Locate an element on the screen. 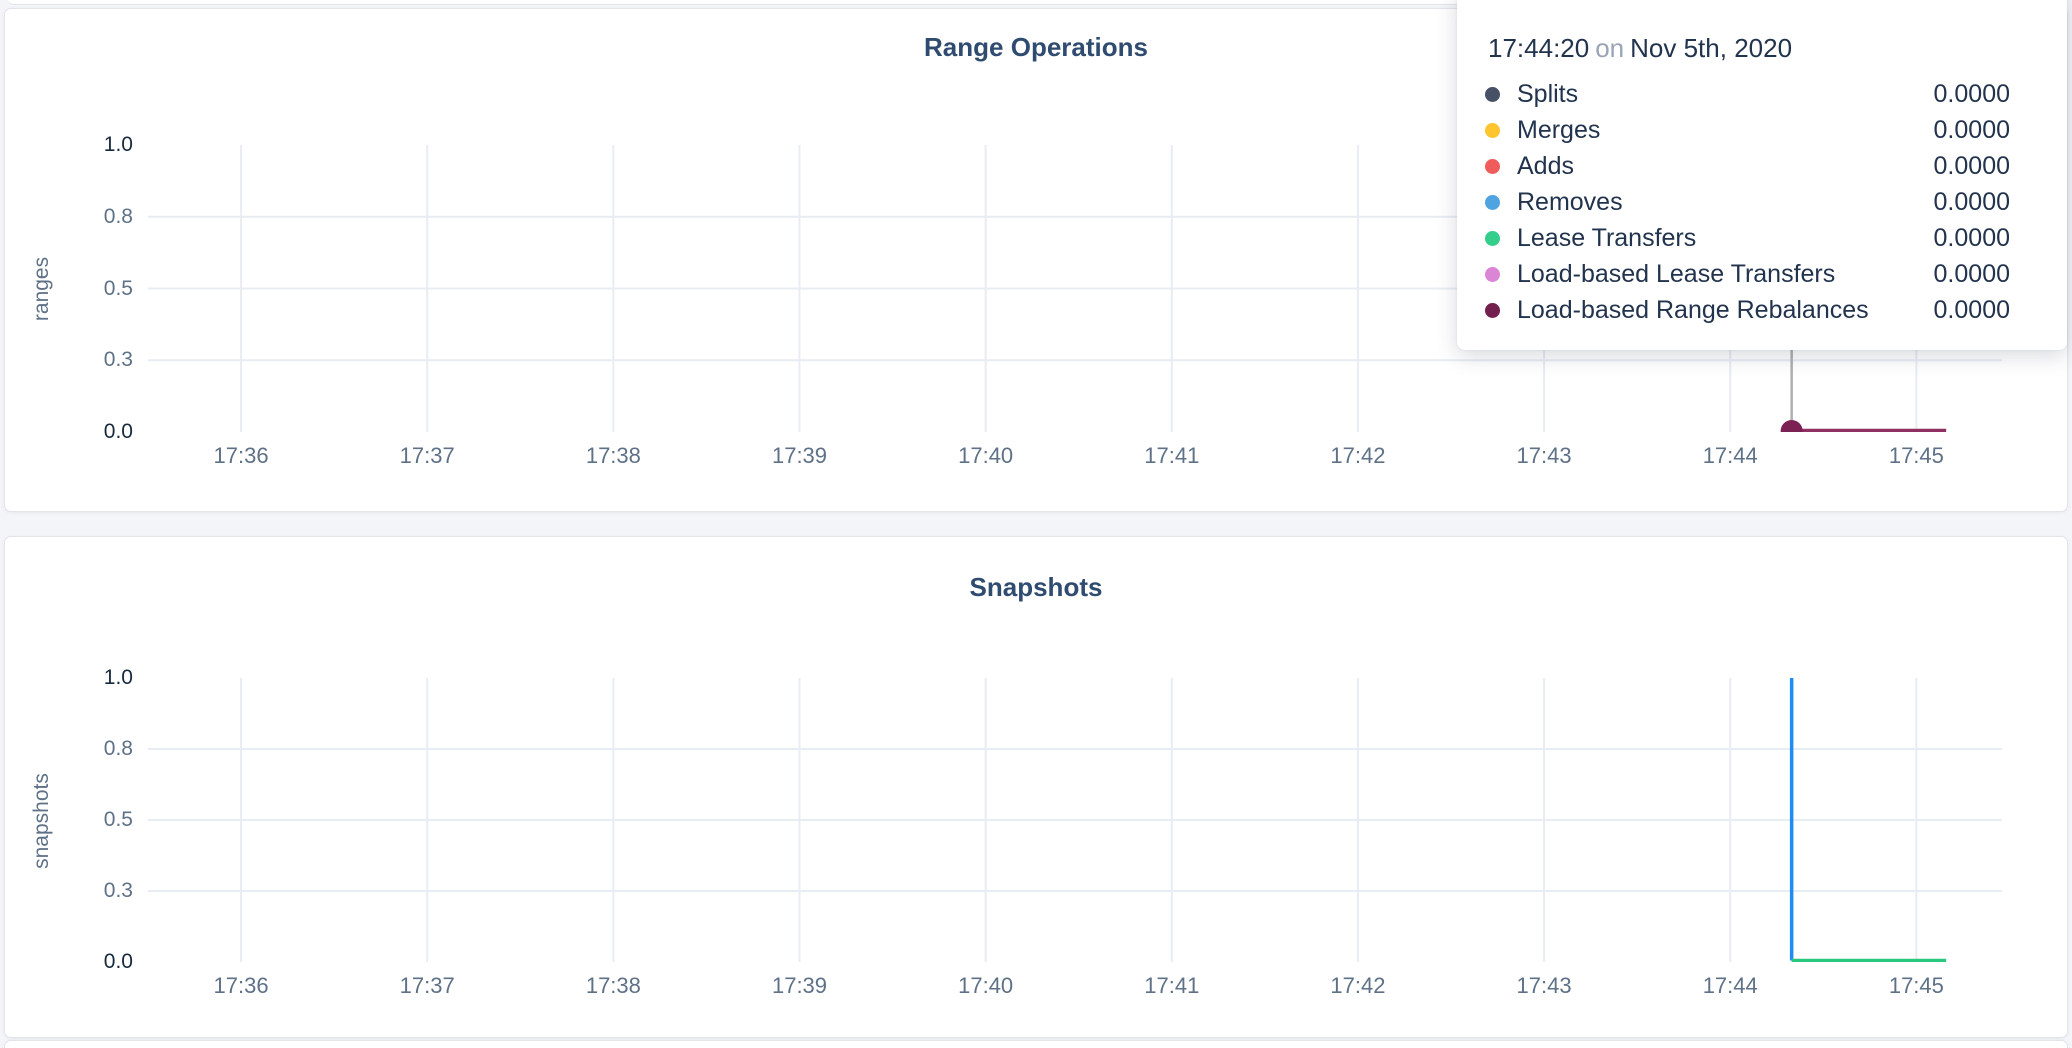 Image resolution: width=2072 pixels, height=1048 pixels. series-label: Merges is located at coordinates (1559, 129).